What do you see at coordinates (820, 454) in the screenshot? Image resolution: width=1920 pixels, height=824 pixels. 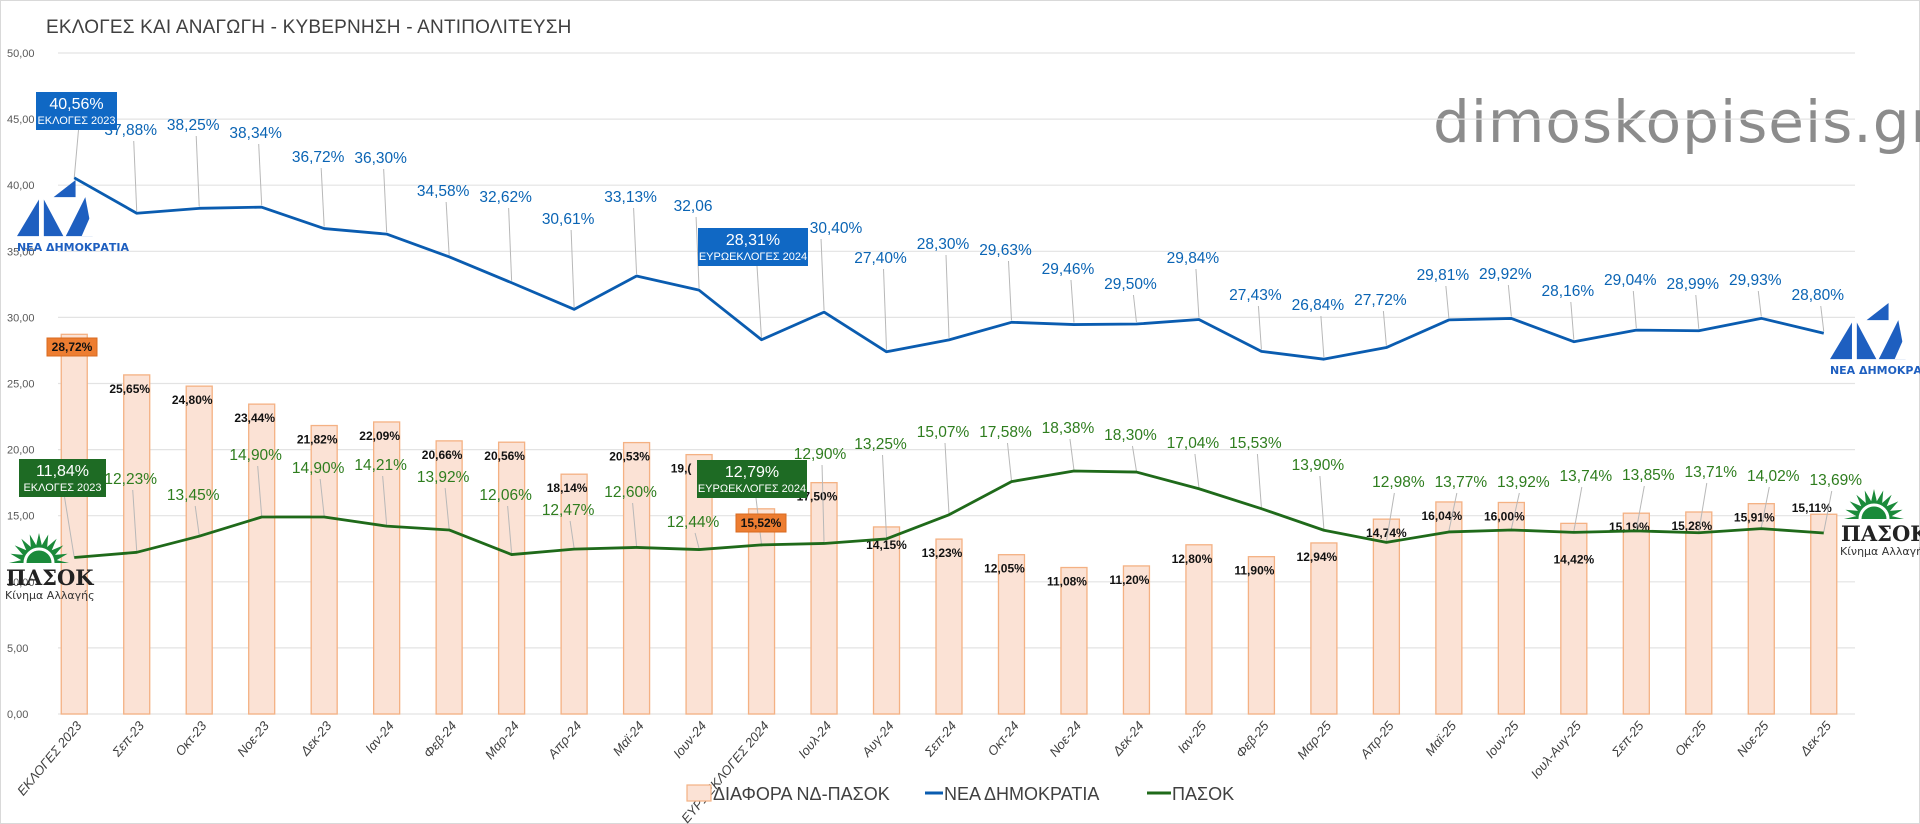 I see `pasok-data-label: 12,90%` at bounding box center [820, 454].